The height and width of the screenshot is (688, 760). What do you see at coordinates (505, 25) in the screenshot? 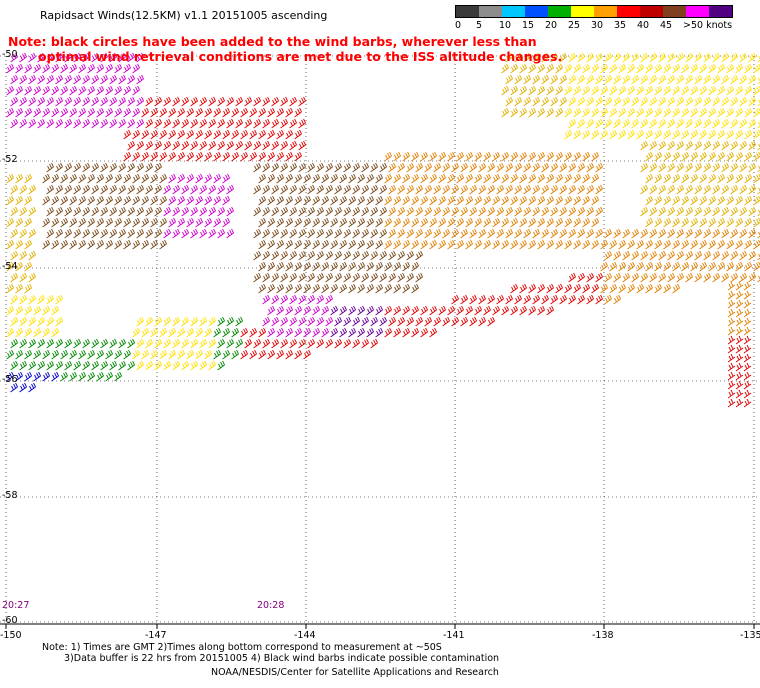
I see `legend-label: 10` at bounding box center [505, 25].